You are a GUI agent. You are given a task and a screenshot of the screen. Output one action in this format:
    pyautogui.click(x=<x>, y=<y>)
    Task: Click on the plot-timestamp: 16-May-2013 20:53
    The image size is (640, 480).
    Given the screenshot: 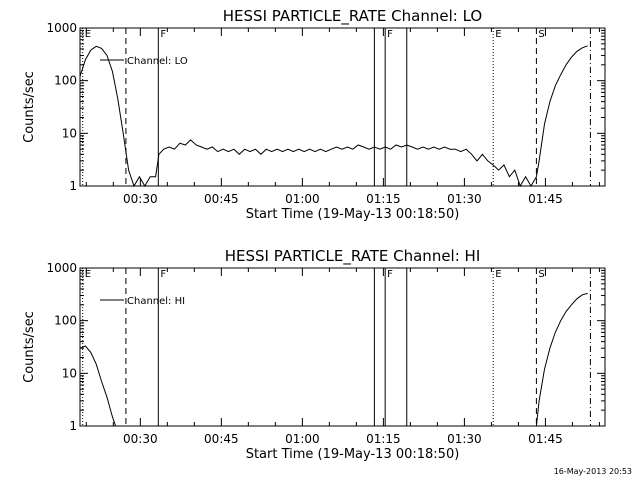 What is the action you would take?
    pyautogui.click(x=592, y=471)
    